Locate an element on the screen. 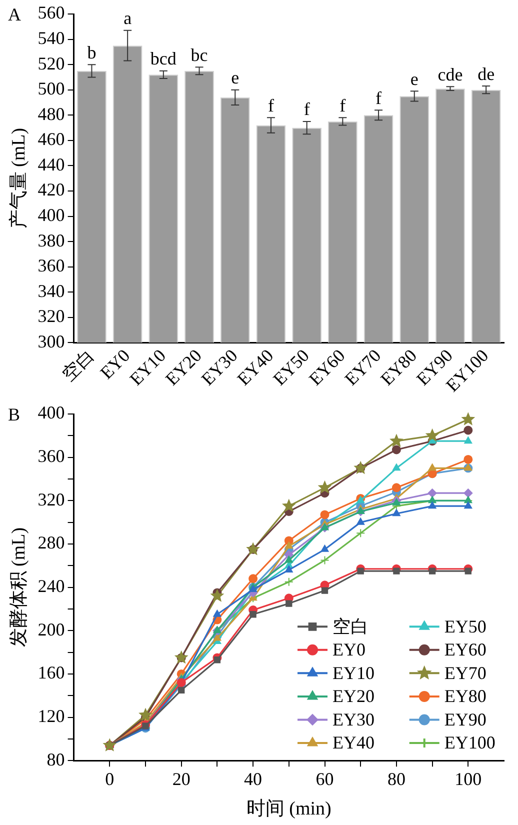 The height and width of the screenshot is (825, 518). x-tick-label: 20 is located at coordinates (181, 779).